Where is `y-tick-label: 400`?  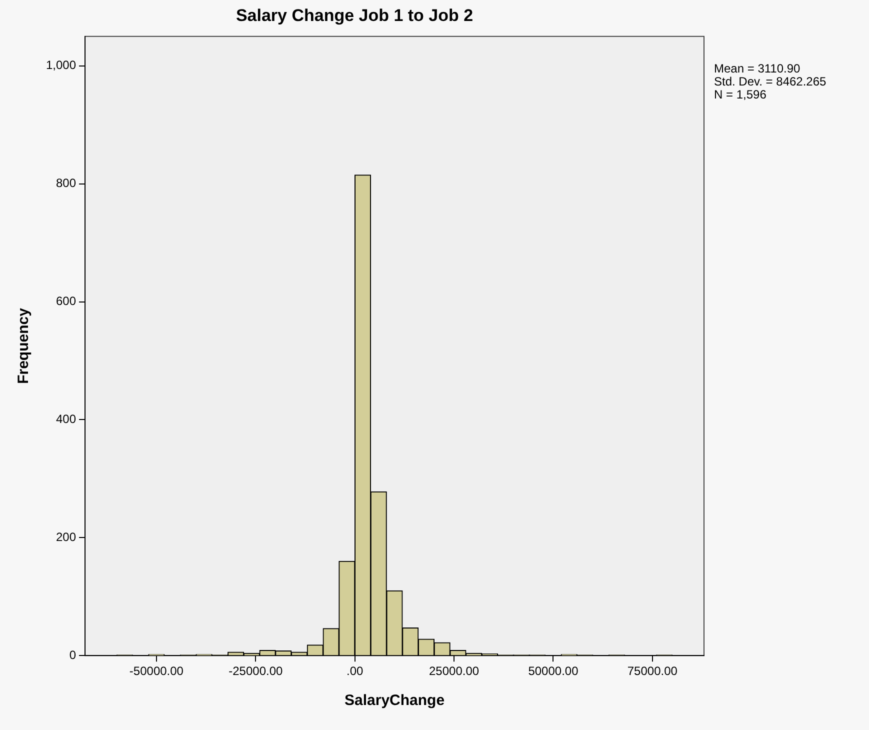
y-tick-label: 400 is located at coordinates (66, 419).